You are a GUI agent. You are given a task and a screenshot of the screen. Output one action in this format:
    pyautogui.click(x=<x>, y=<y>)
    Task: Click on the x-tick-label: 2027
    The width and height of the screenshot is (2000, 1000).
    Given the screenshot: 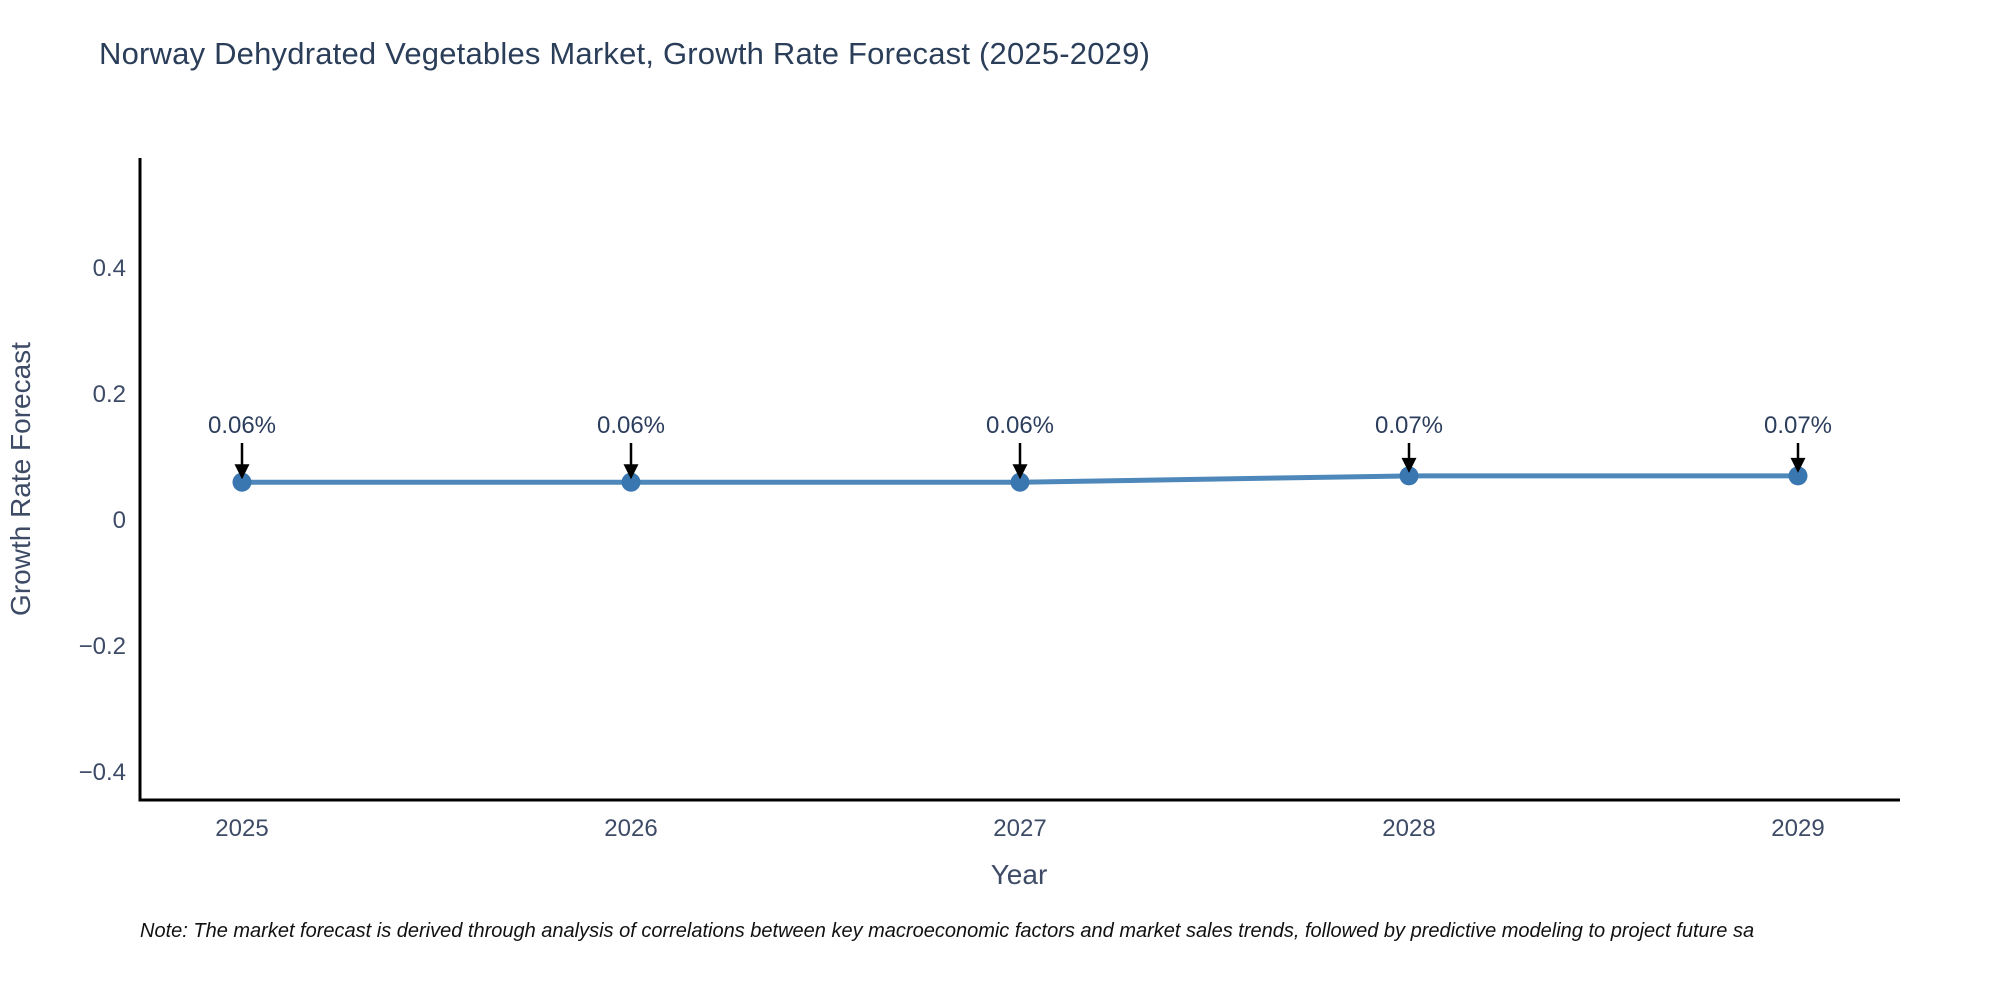 What is the action you would take?
    pyautogui.click(x=1019, y=828)
    